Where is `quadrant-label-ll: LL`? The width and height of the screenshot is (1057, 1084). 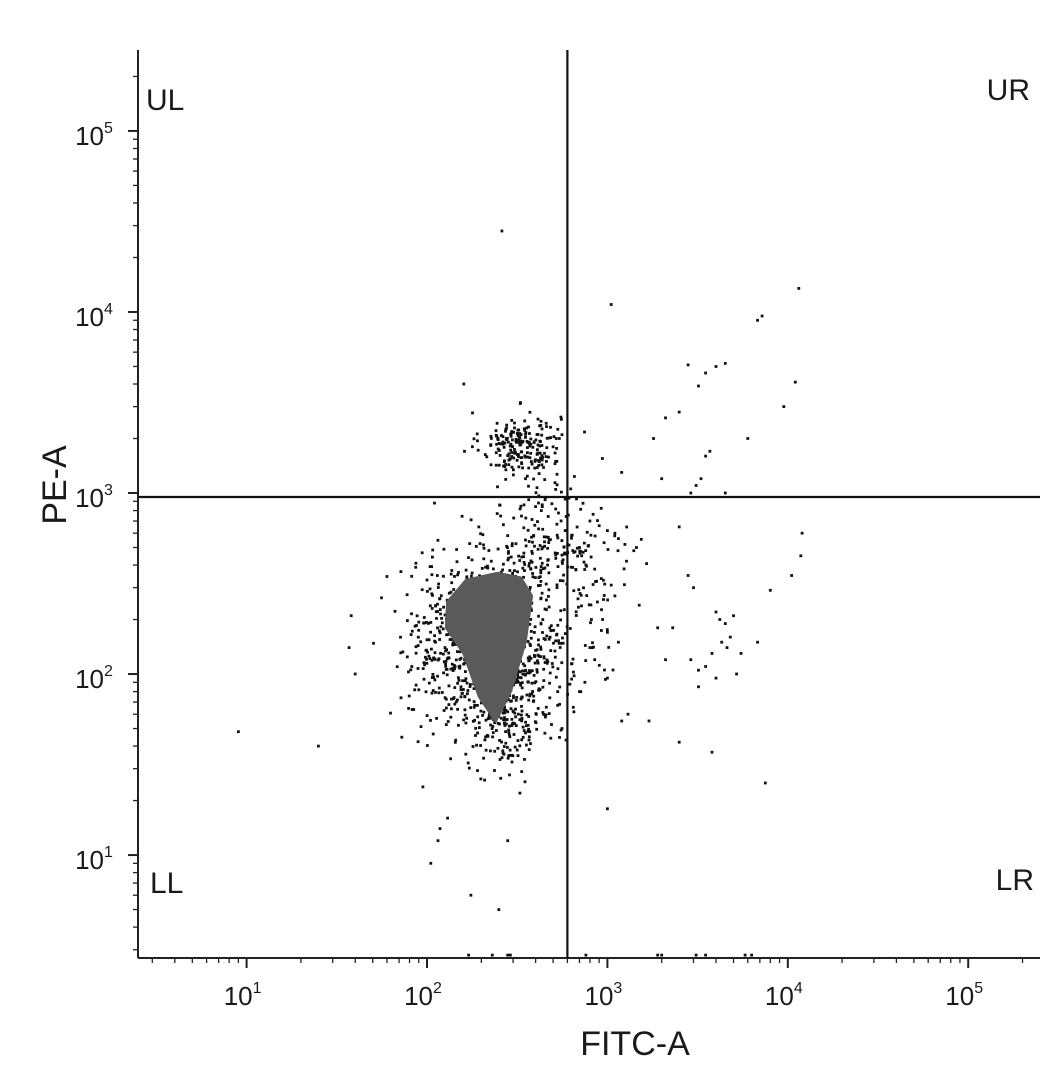
quadrant-label-ll: LL is located at coordinates (166, 883).